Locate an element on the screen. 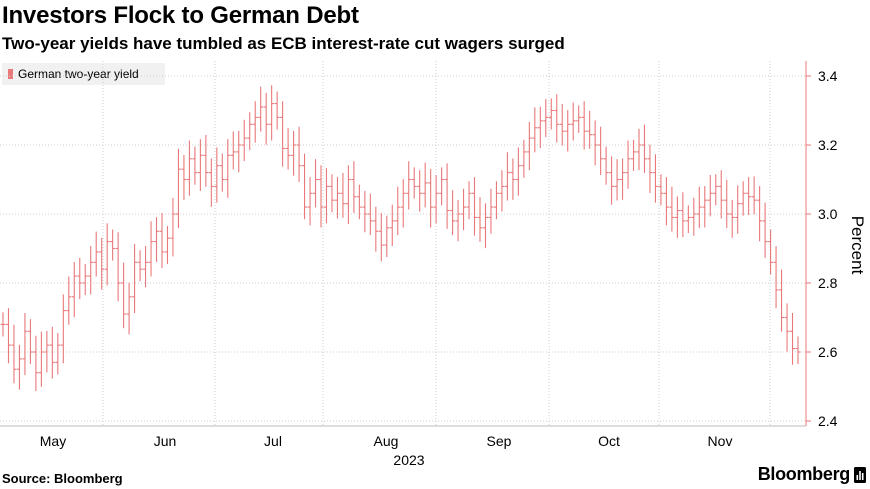 This screenshot has height=489, width=870. x-tick-label: Aug is located at coordinates (386, 441).